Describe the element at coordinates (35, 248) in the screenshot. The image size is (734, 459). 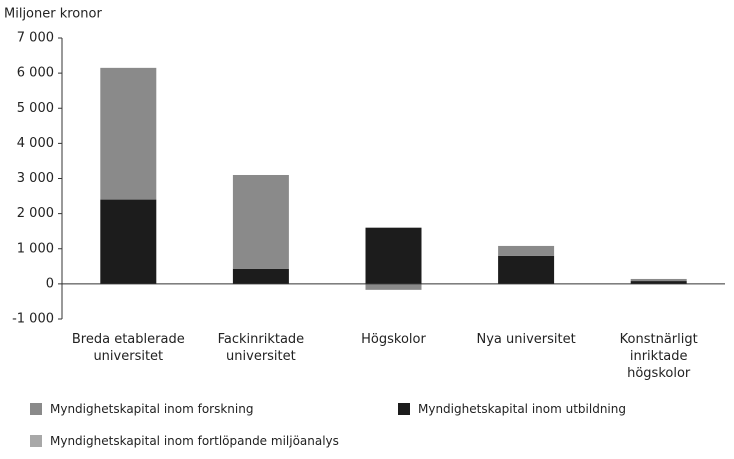
I see `y-tick-label: 1 000` at that location.